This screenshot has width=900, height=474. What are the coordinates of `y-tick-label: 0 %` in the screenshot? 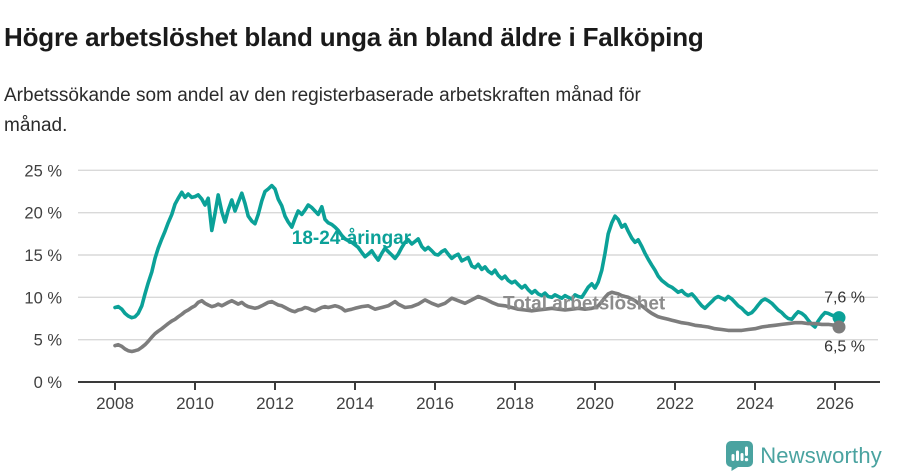 It's located at (48, 383).